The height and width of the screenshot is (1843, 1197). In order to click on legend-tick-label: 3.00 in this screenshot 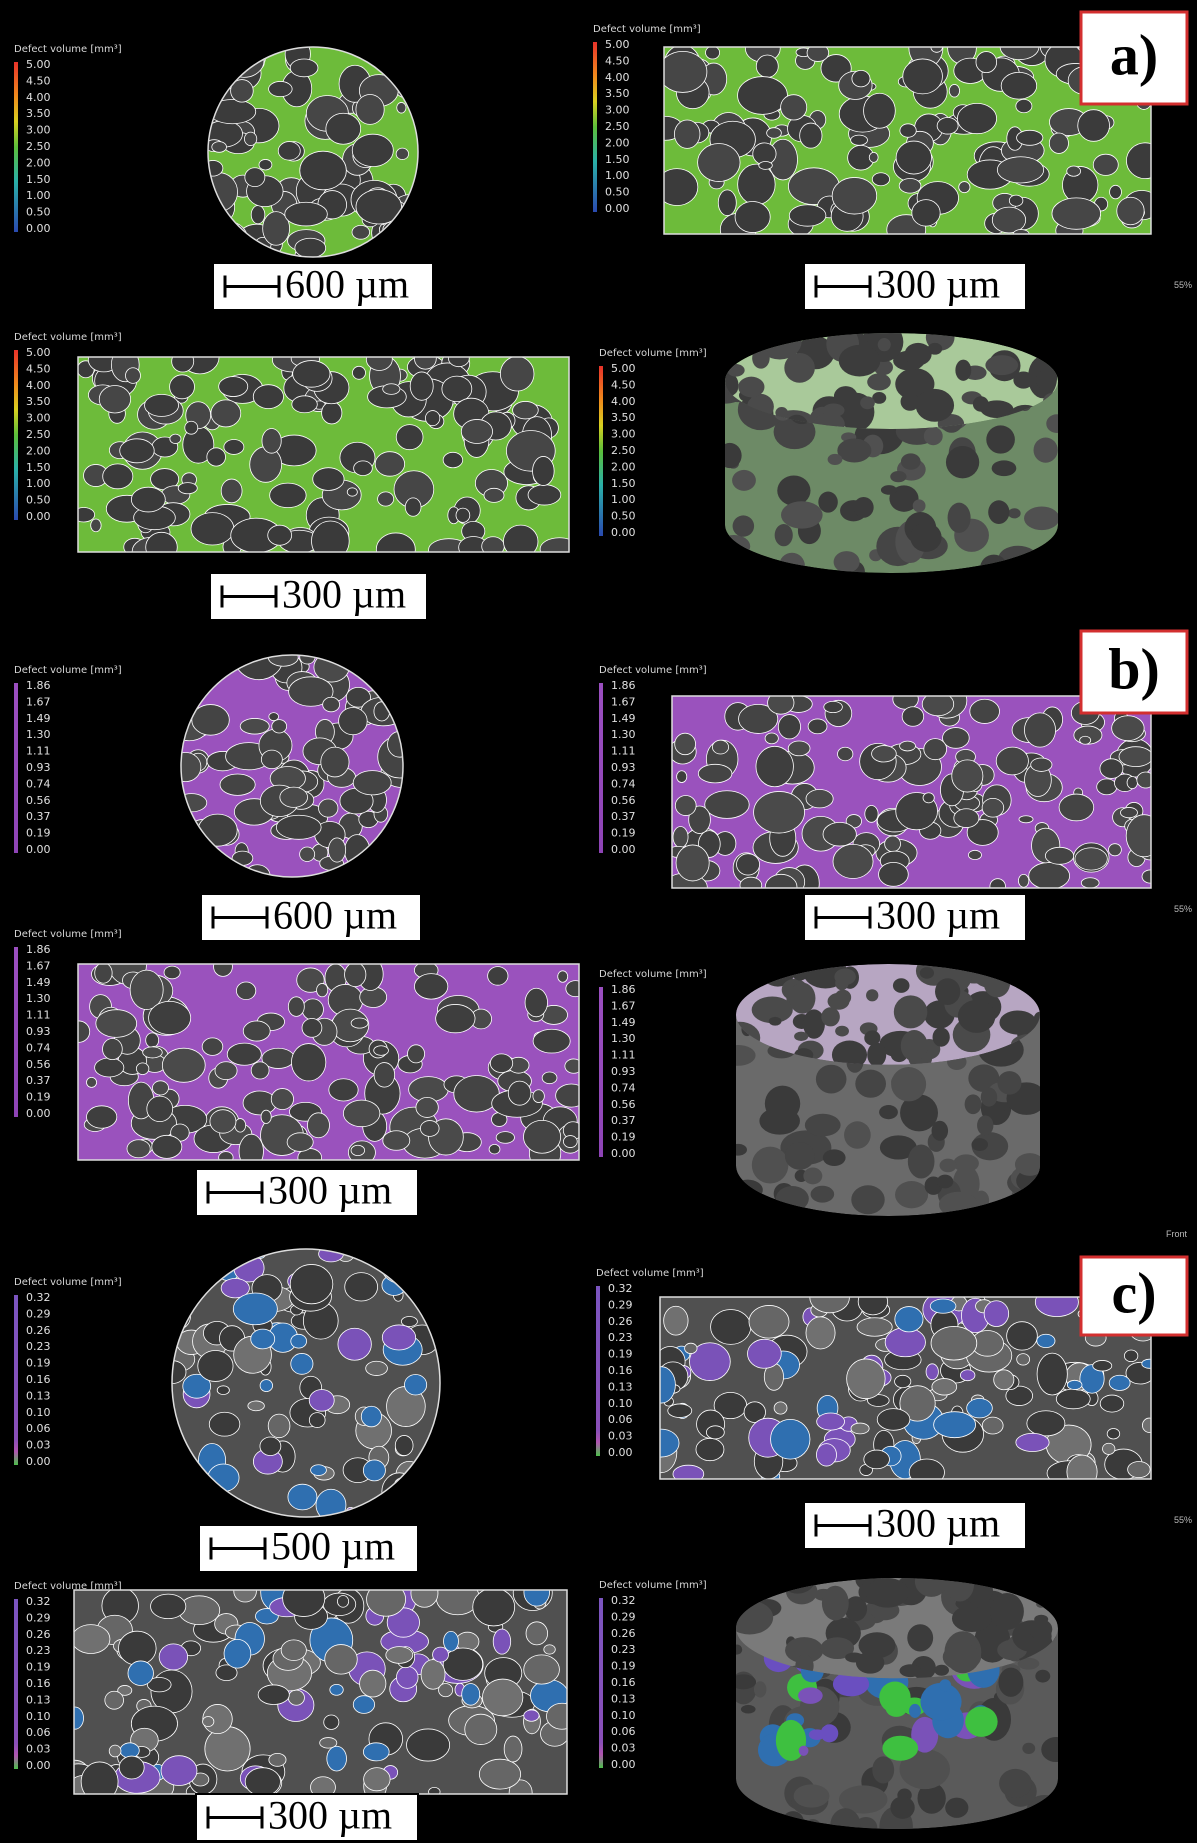, I will do `click(38, 130)`.